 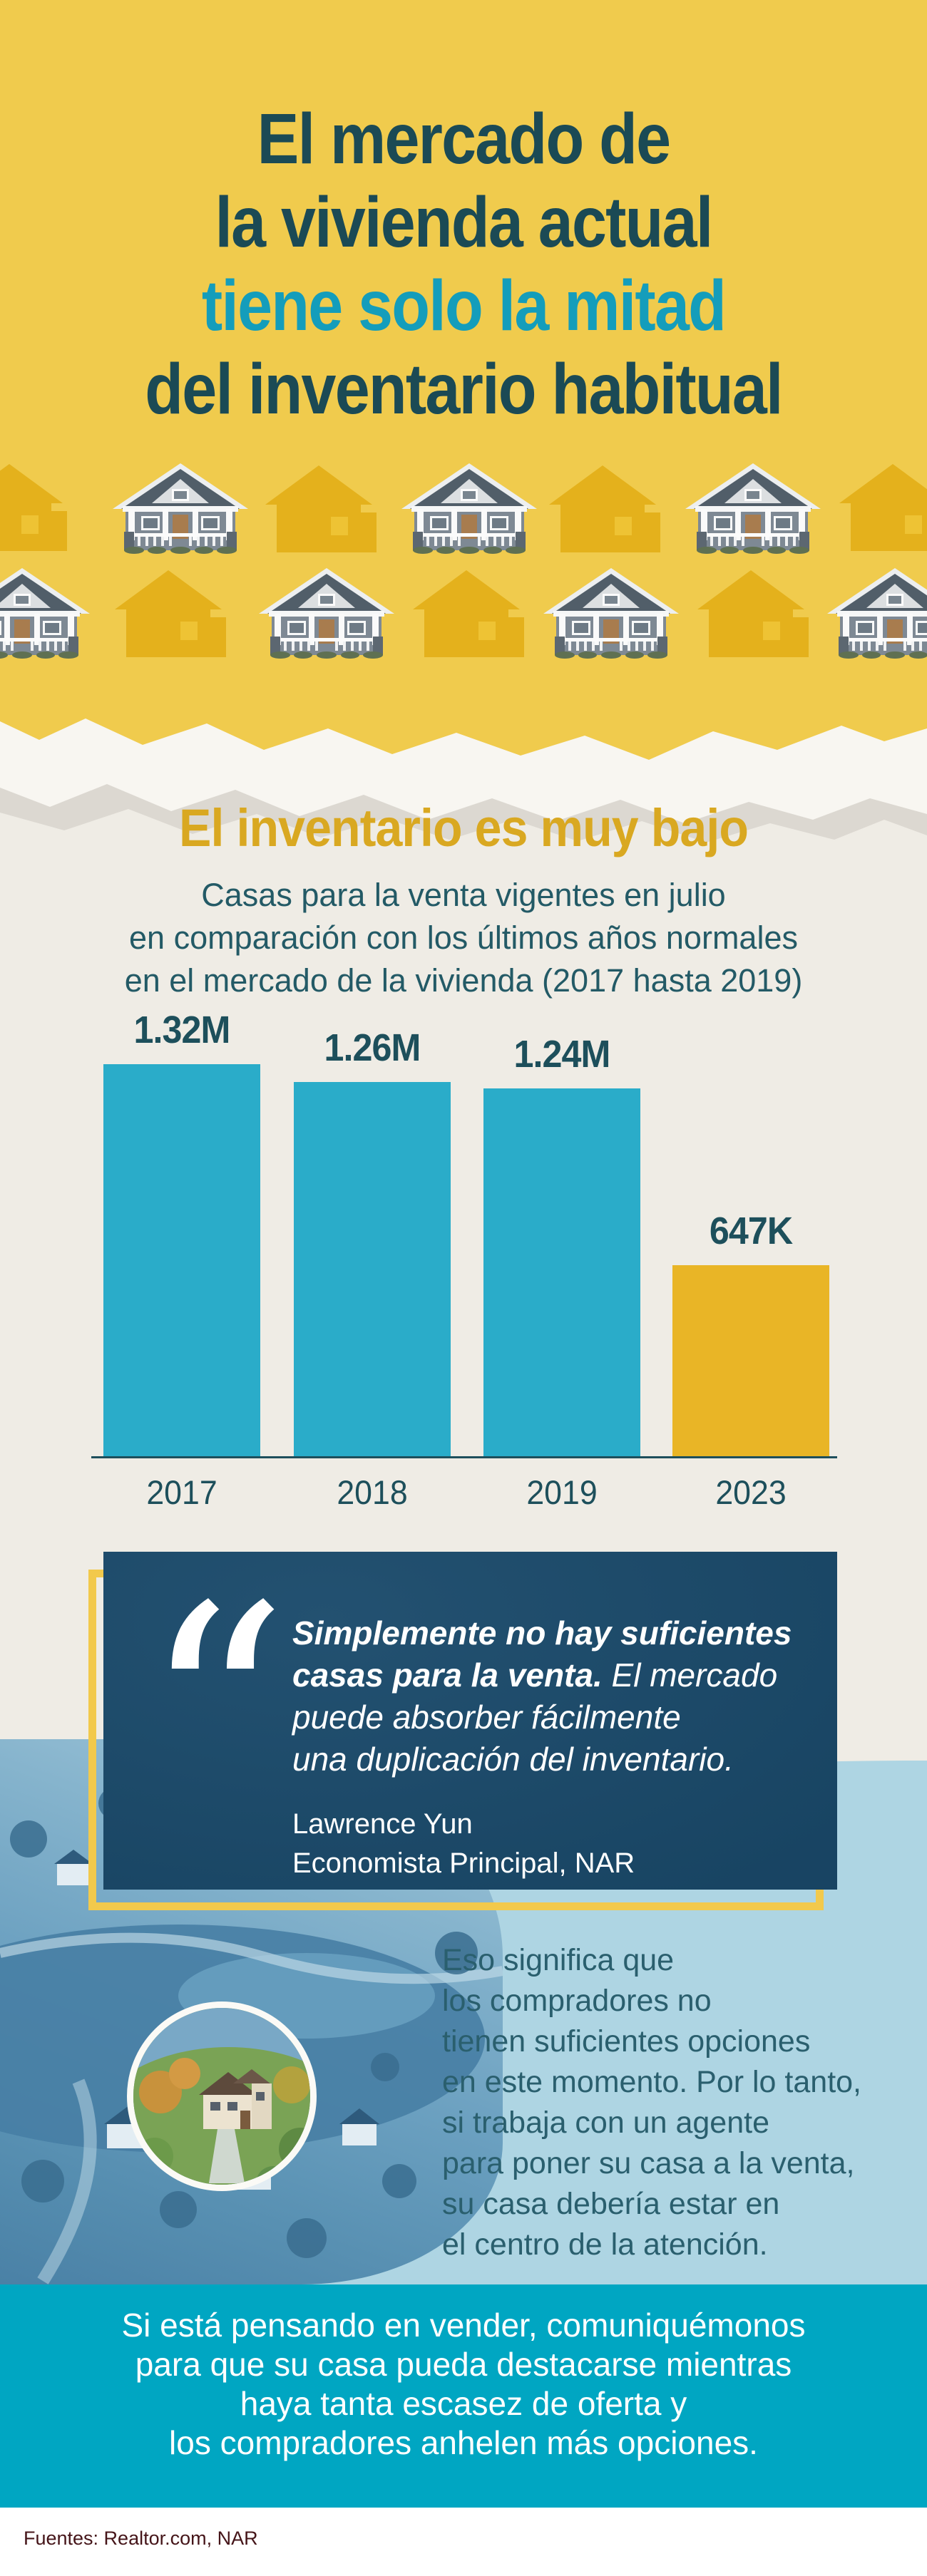 What do you see at coordinates (141, 2538) in the screenshot?
I see `sources-text: Fuentes: Realtor.com, NAR` at bounding box center [141, 2538].